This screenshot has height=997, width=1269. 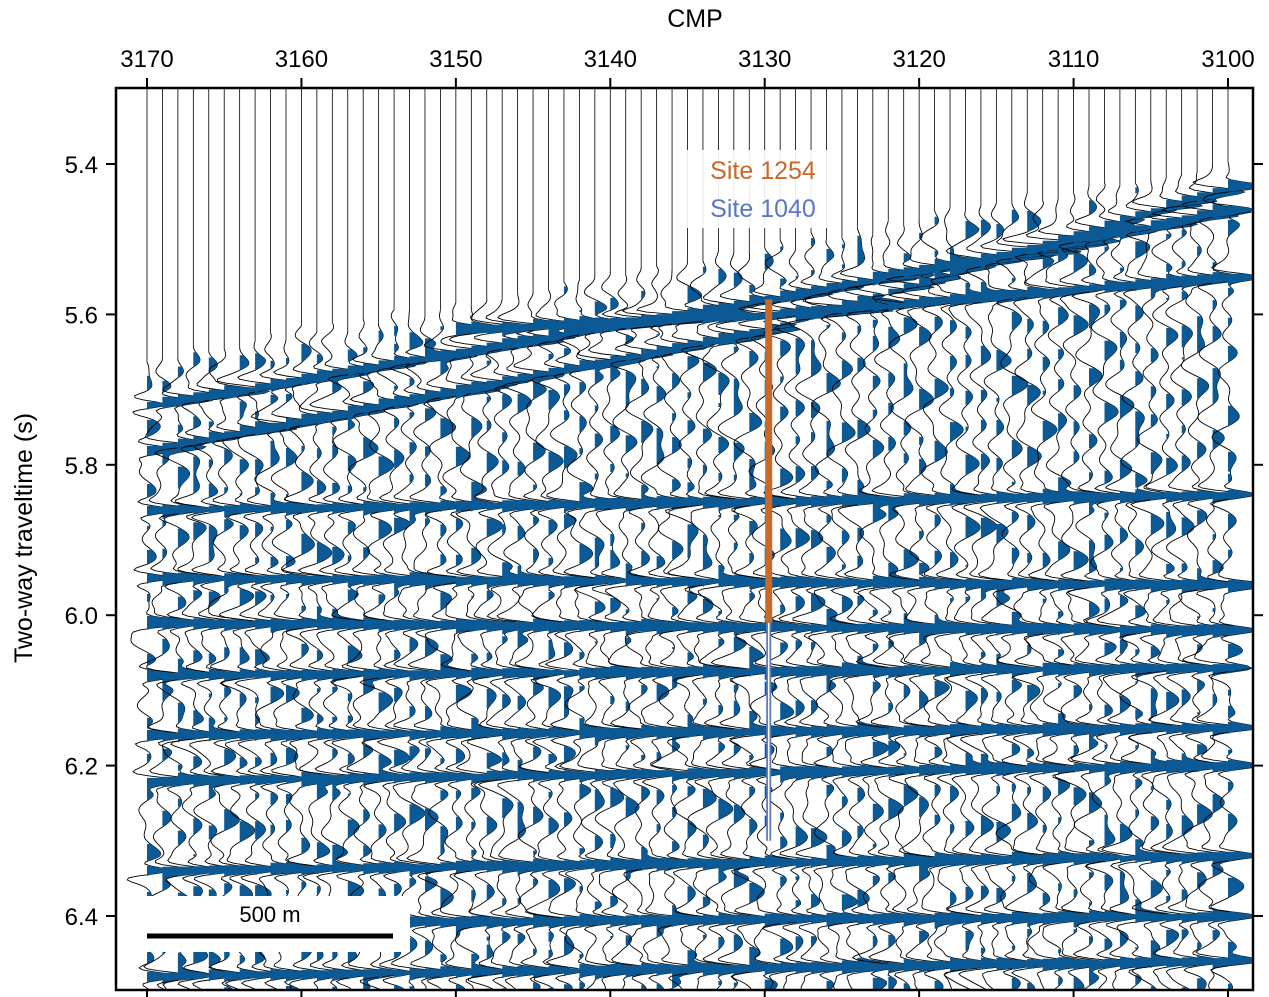 I want to click on y-tick-label: 5.8, so click(x=81, y=466).